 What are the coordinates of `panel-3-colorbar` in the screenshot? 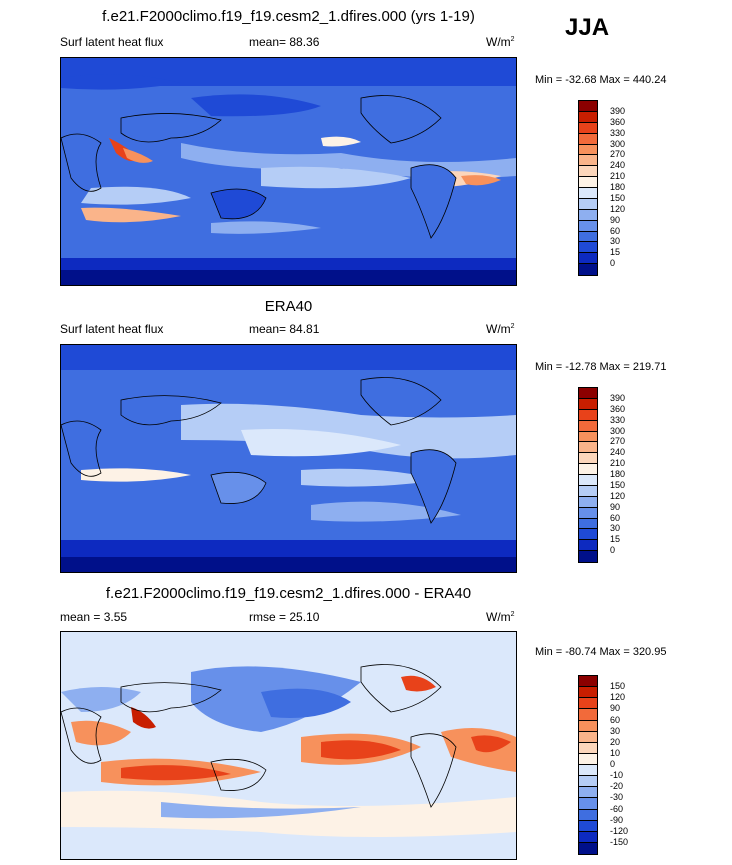 It's located at (588, 765).